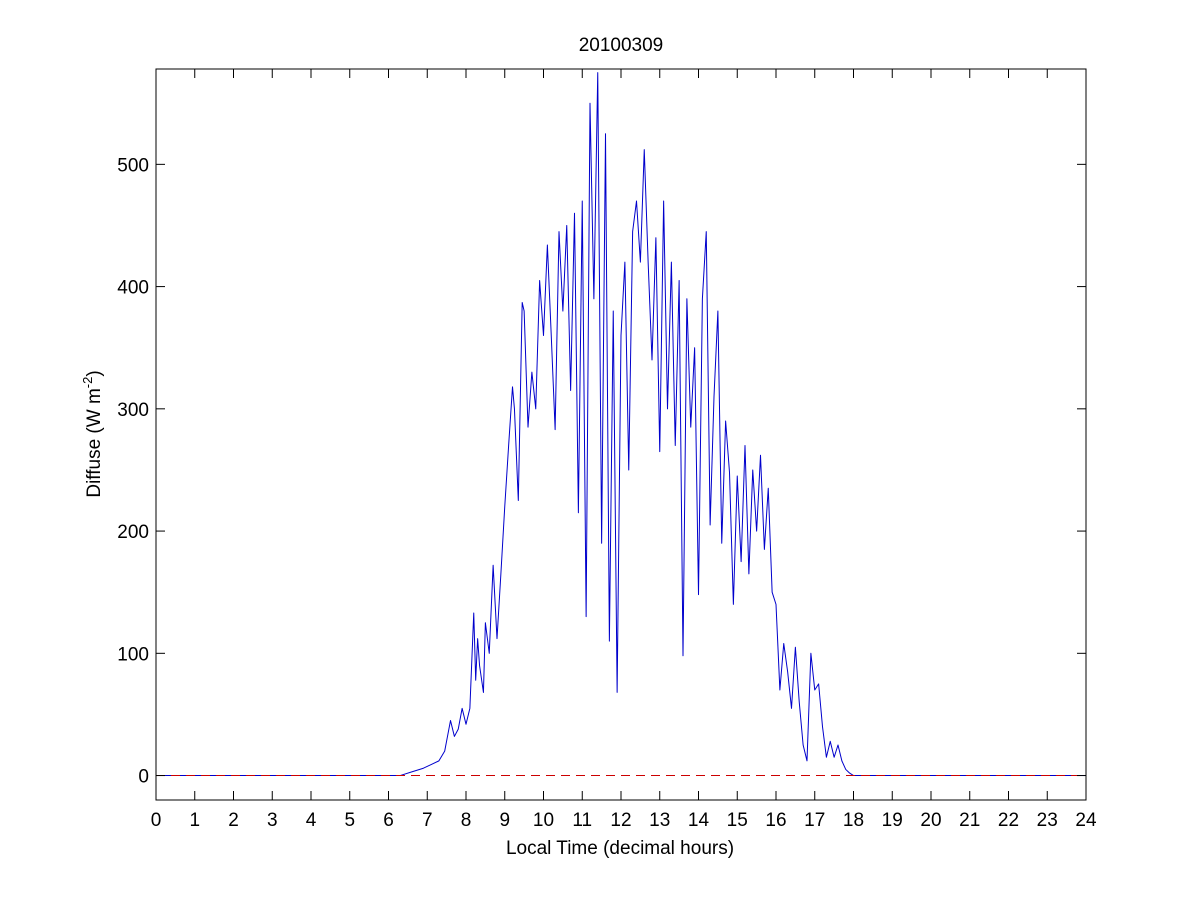 The image size is (1200, 900). What do you see at coordinates (466, 820) in the screenshot?
I see `x-tick-label: 8` at bounding box center [466, 820].